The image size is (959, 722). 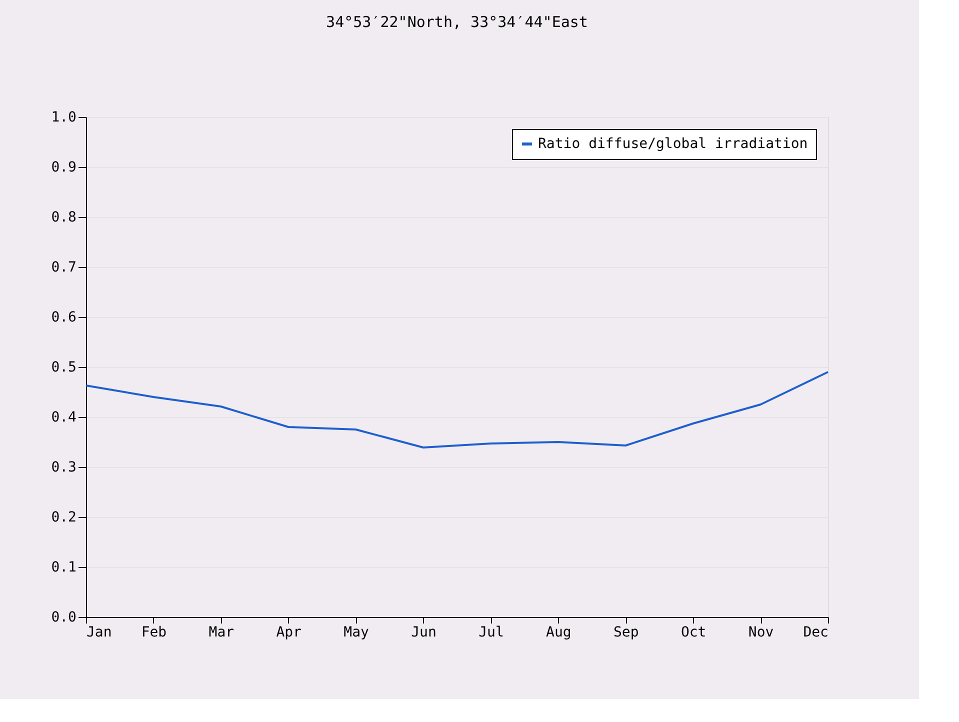 What do you see at coordinates (221, 632) in the screenshot?
I see `x-tick-label: Mar` at bounding box center [221, 632].